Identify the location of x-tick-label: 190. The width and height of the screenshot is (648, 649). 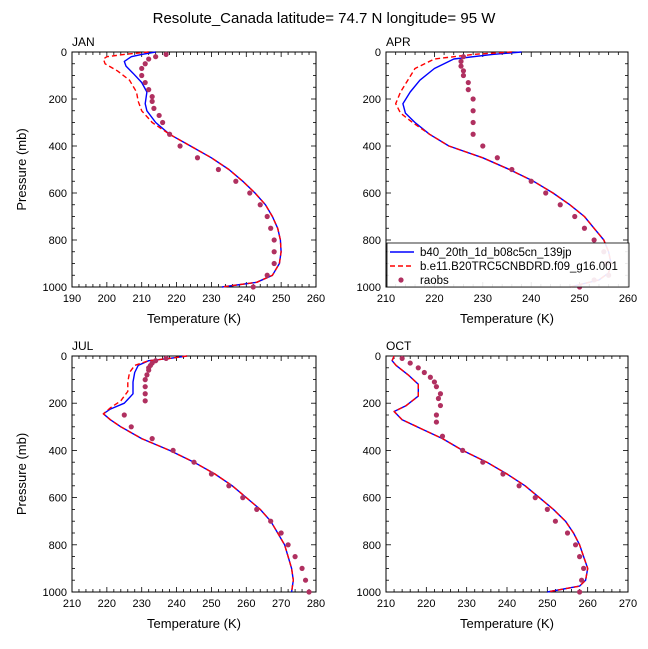
(72, 299).